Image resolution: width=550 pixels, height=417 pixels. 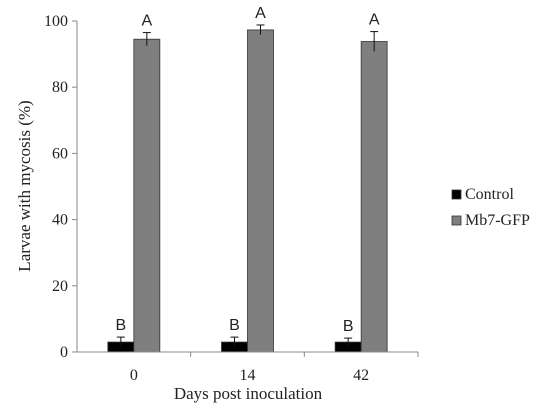 I want to click on y-tick-label: 20, so click(x=60, y=286).